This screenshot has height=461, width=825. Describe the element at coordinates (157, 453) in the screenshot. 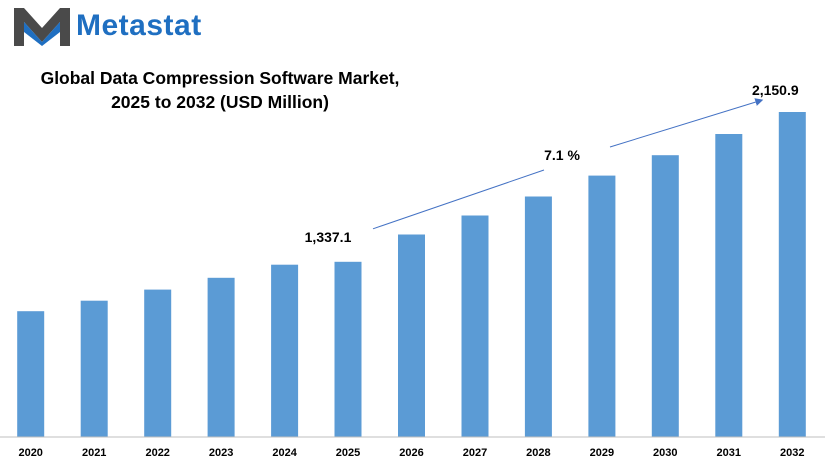

I see `x-tick-label-2022: 2022` at that location.